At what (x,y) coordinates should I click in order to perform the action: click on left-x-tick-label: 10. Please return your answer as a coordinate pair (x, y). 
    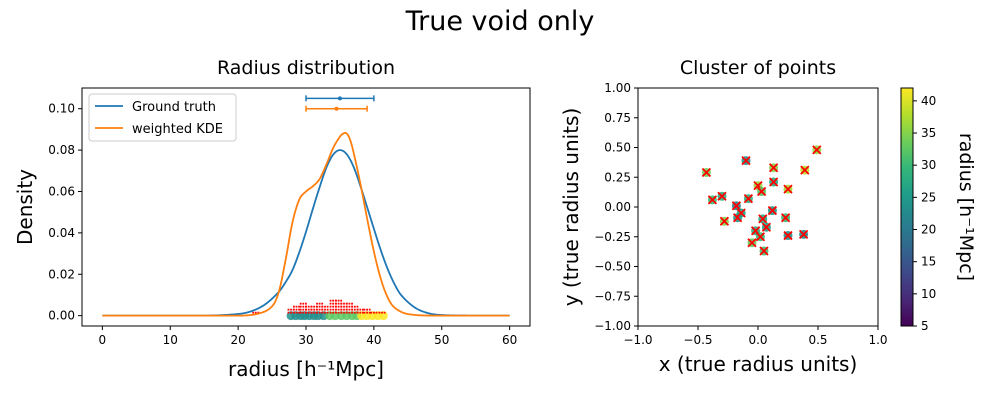
    Looking at the image, I should click on (170, 340).